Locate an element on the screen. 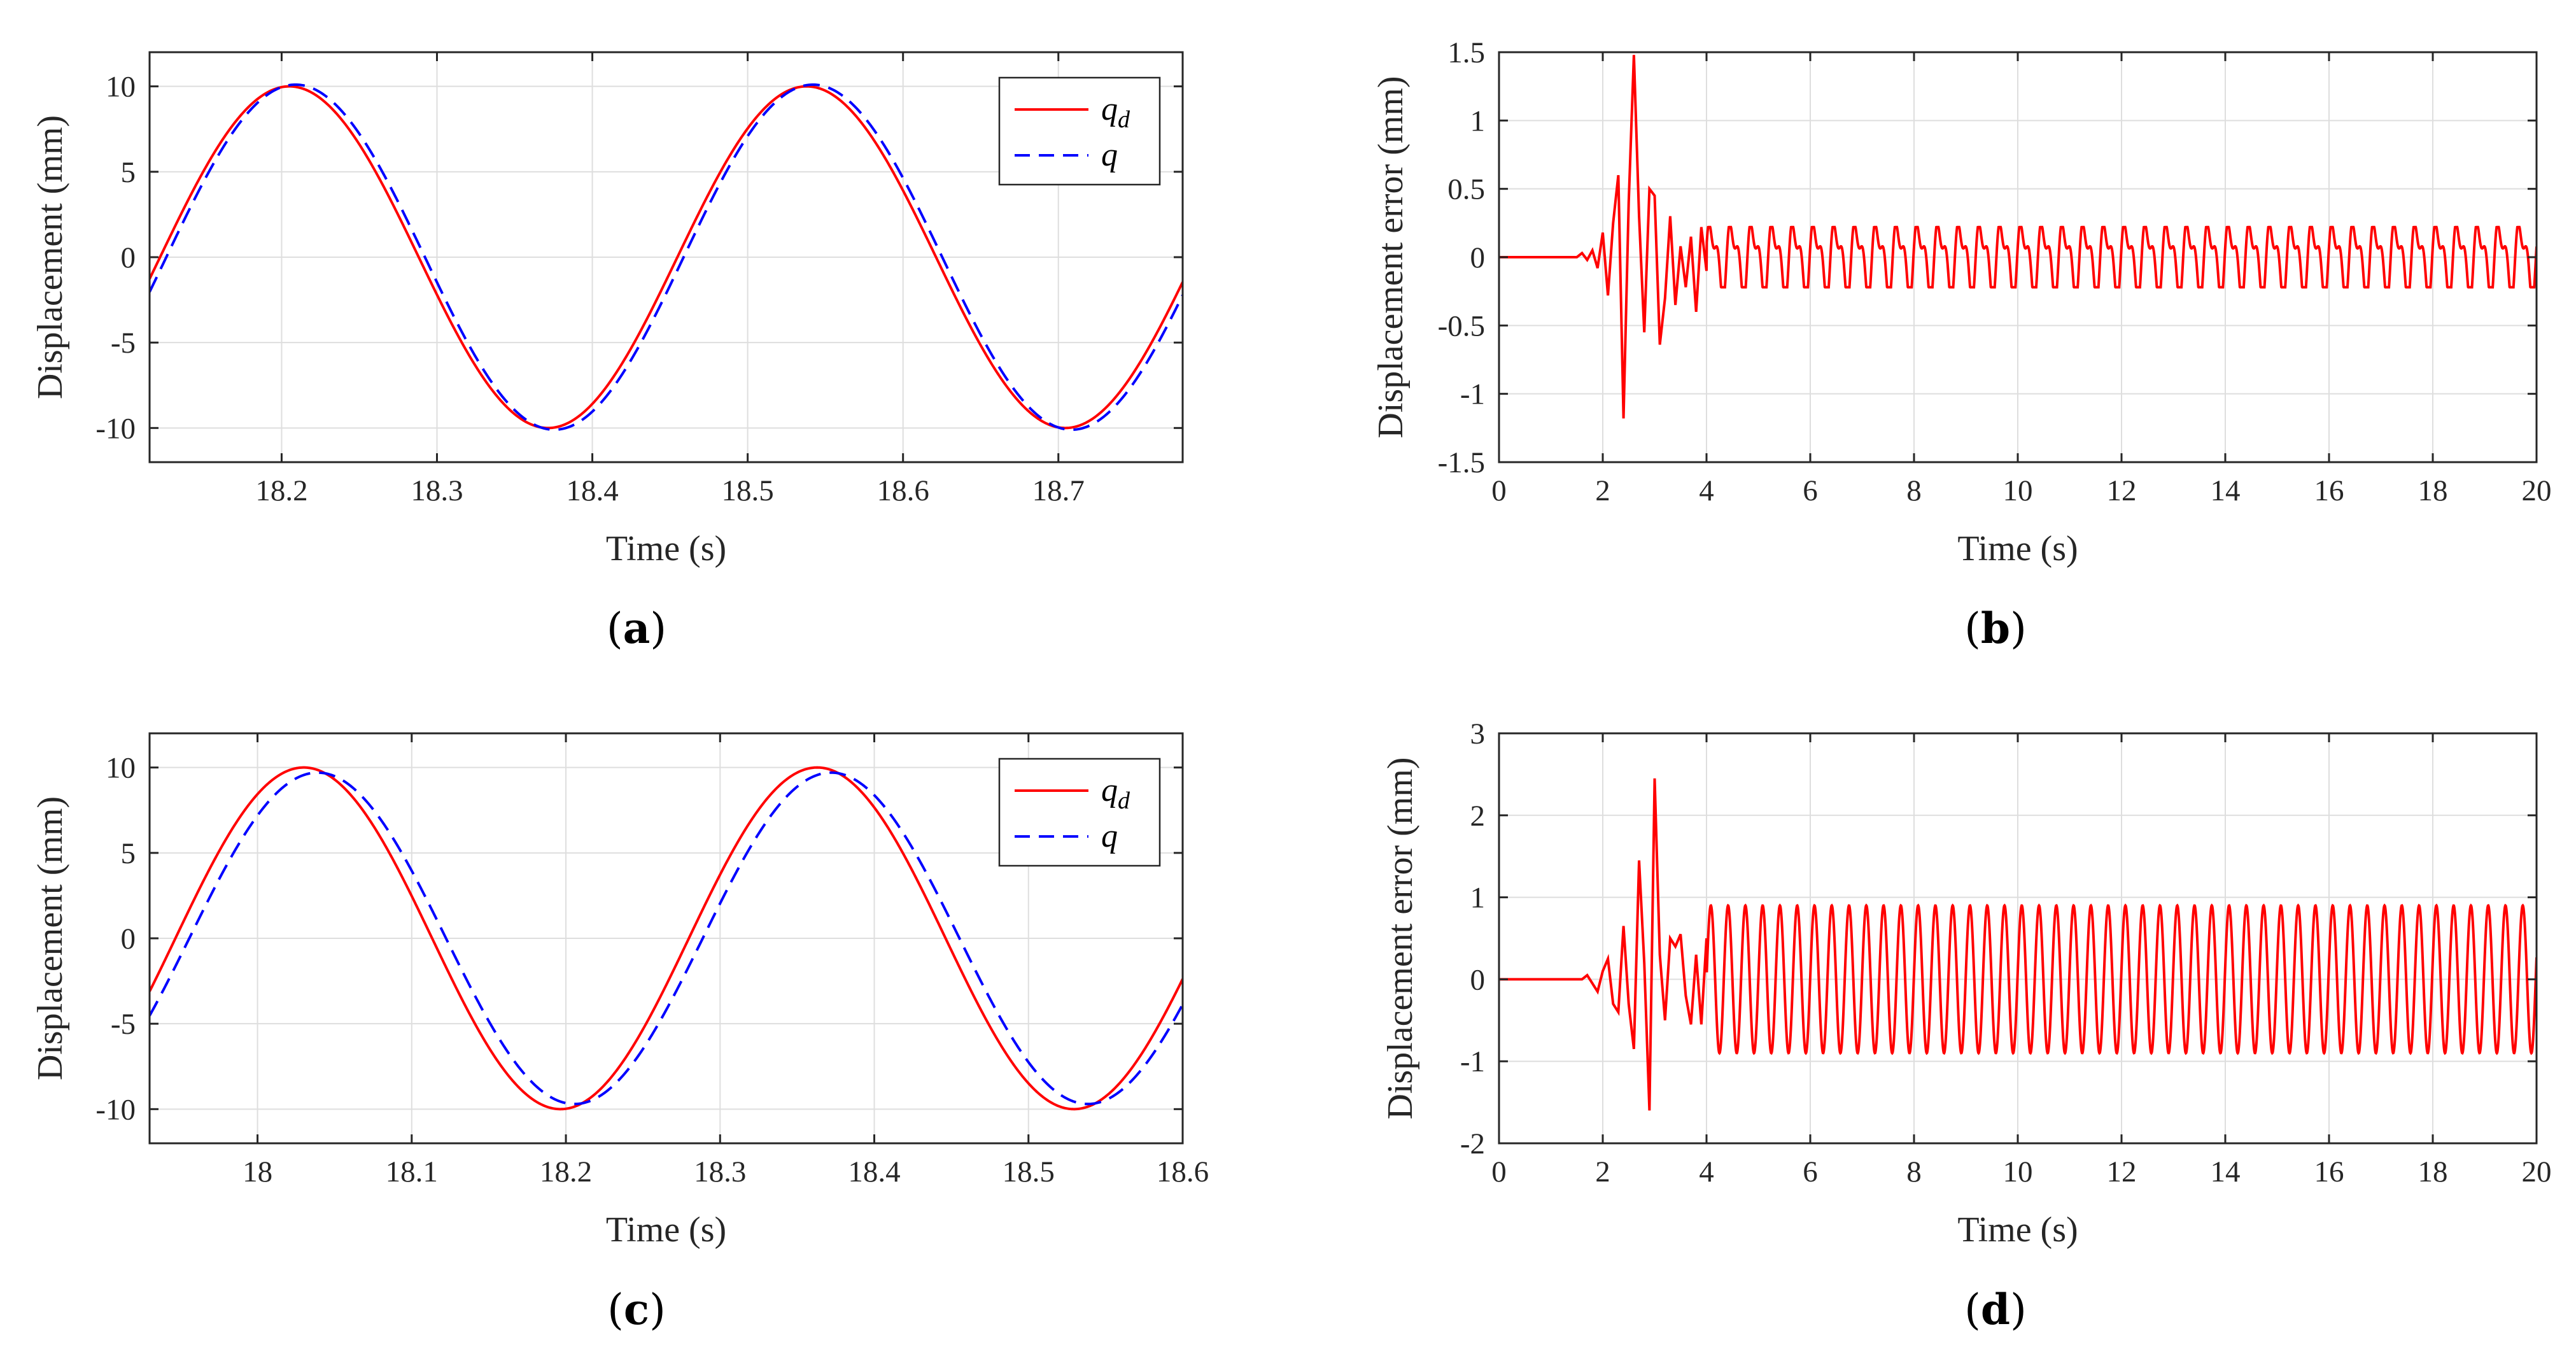  chart-series-a is located at coordinates (667, 257).